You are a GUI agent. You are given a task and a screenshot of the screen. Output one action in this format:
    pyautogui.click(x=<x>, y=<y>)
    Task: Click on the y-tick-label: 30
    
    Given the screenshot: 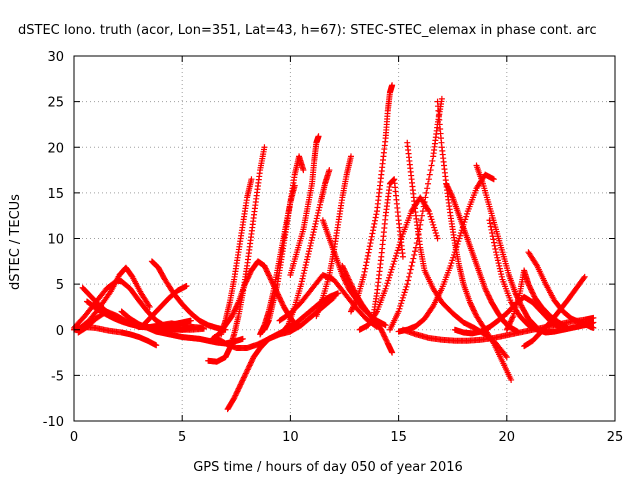 What is the action you would take?
    pyautogui.click(x=55, y=57)
    